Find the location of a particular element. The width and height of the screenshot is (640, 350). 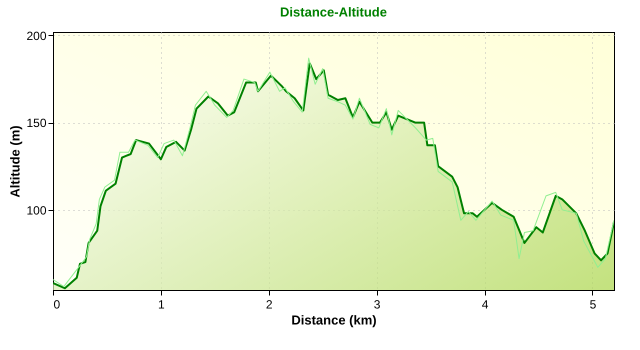

y-tick-label: 200 is located at coordinates (36, 35).